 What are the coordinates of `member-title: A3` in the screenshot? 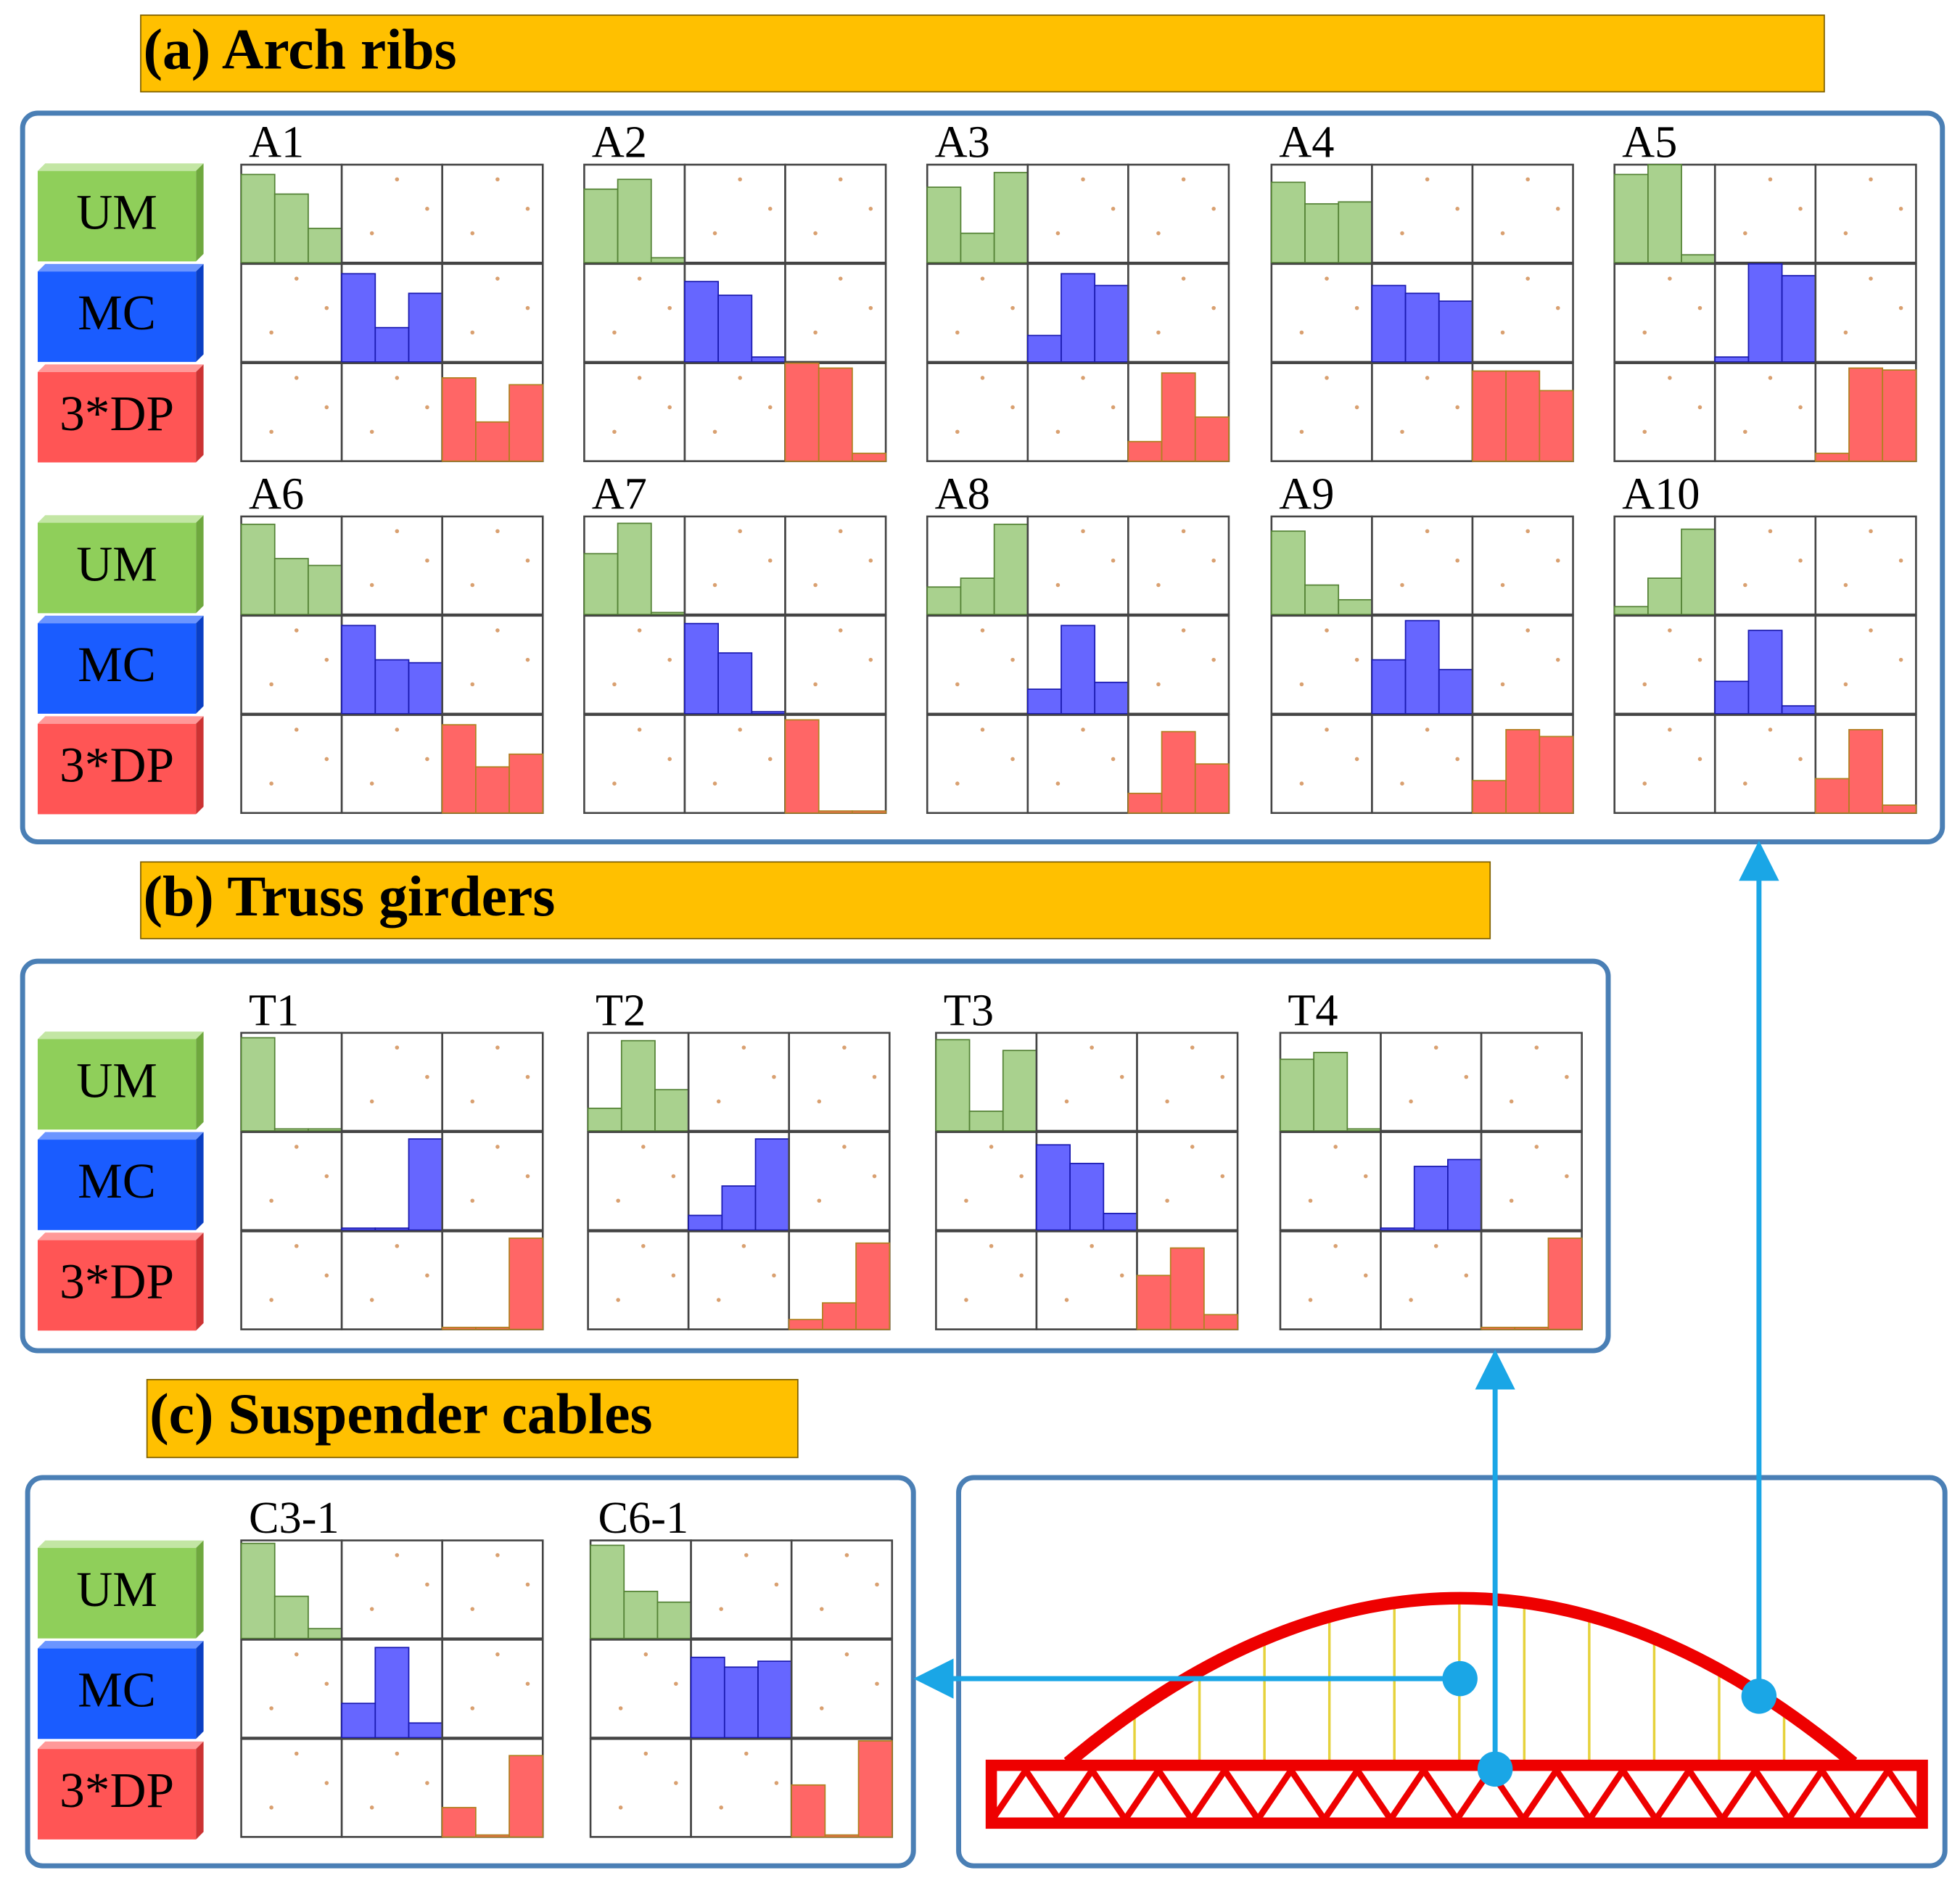 It's located at (962, 143).